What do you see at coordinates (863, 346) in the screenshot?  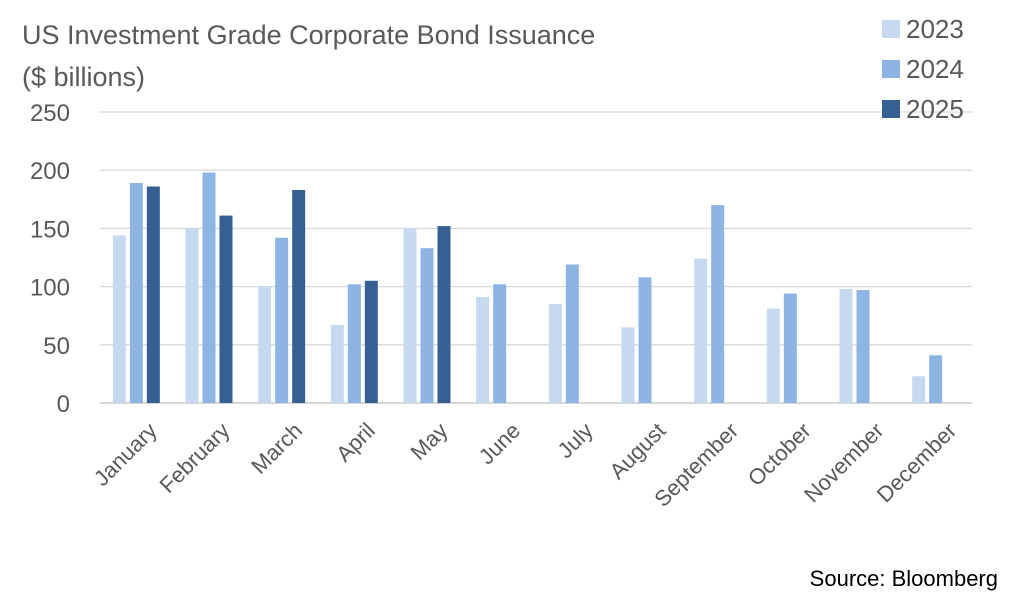 I see `bar-2024-november` at bounding box center [863, 346].